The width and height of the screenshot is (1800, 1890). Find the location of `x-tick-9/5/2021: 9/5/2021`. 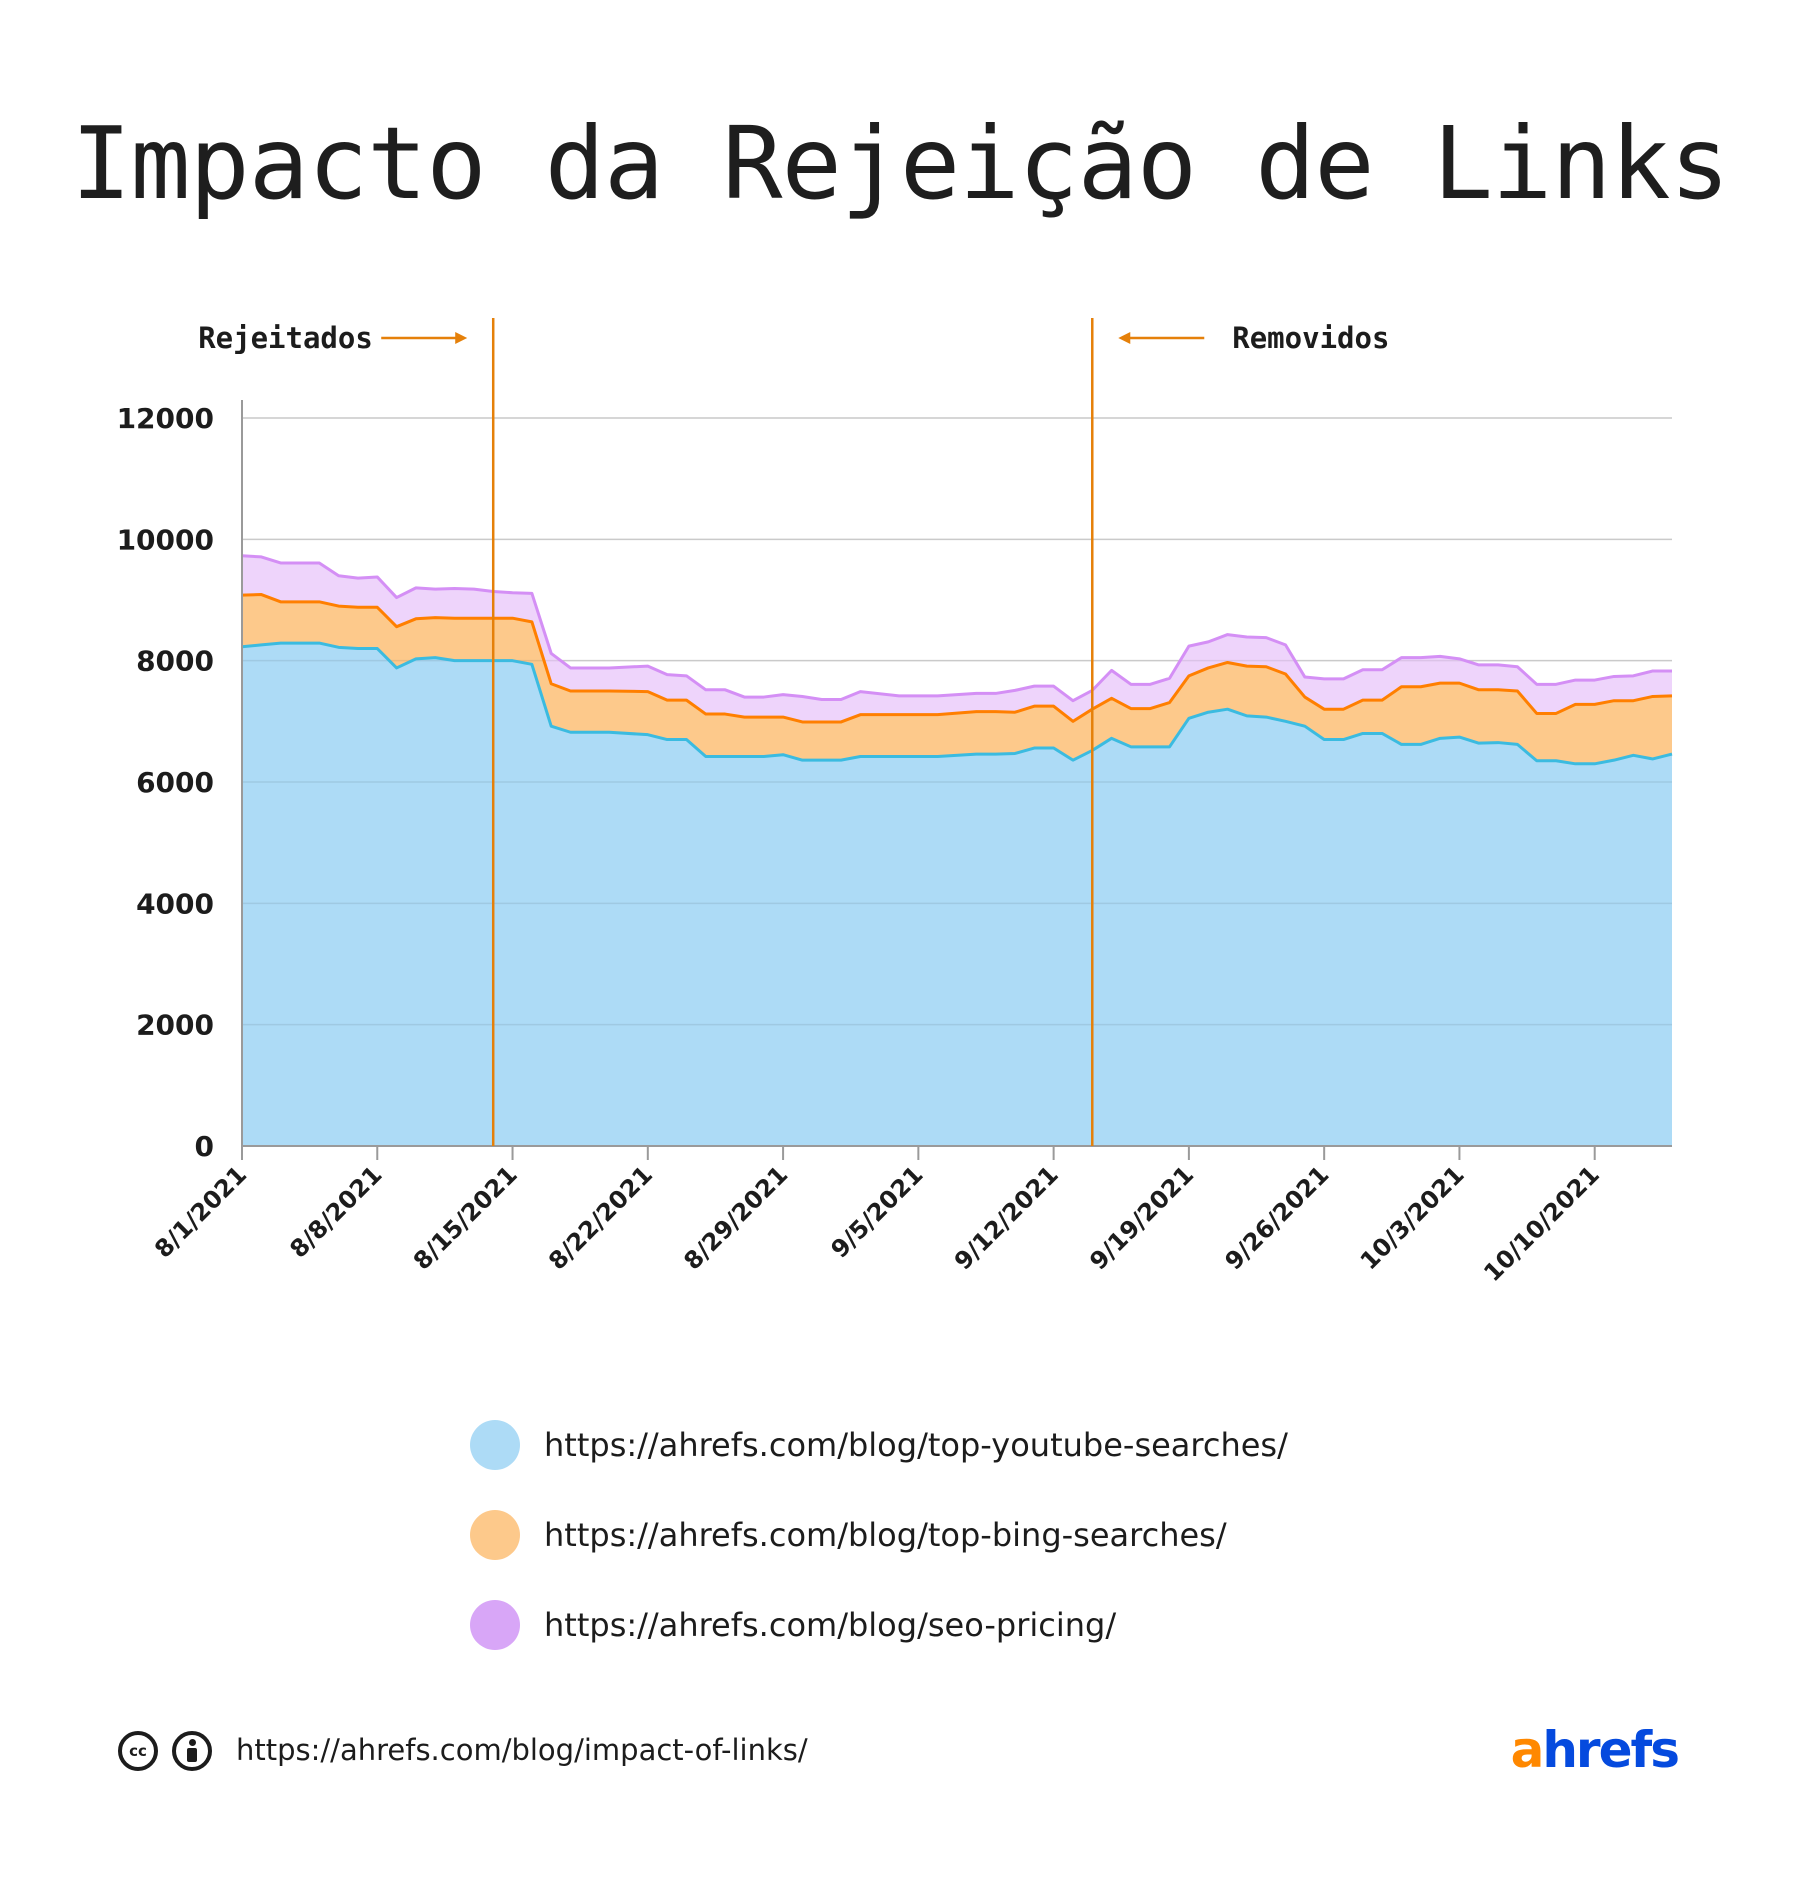

x-tick-9/5/2021: 9/5/2021 is located at coordinates (877, 1211).